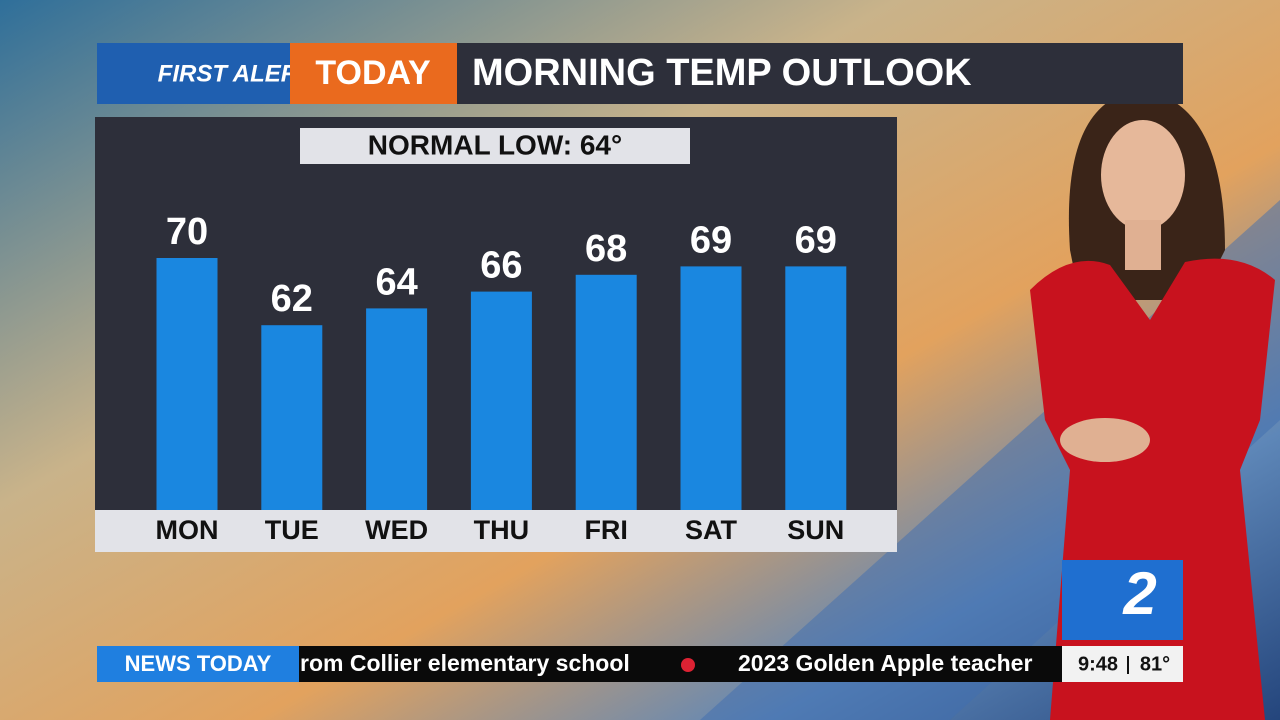 The width and height of the screenshot is (1280, 720). Describe the element at coordinates (1139, 593) in the screenshot. I see `station-logo-mark: 2` at that location.